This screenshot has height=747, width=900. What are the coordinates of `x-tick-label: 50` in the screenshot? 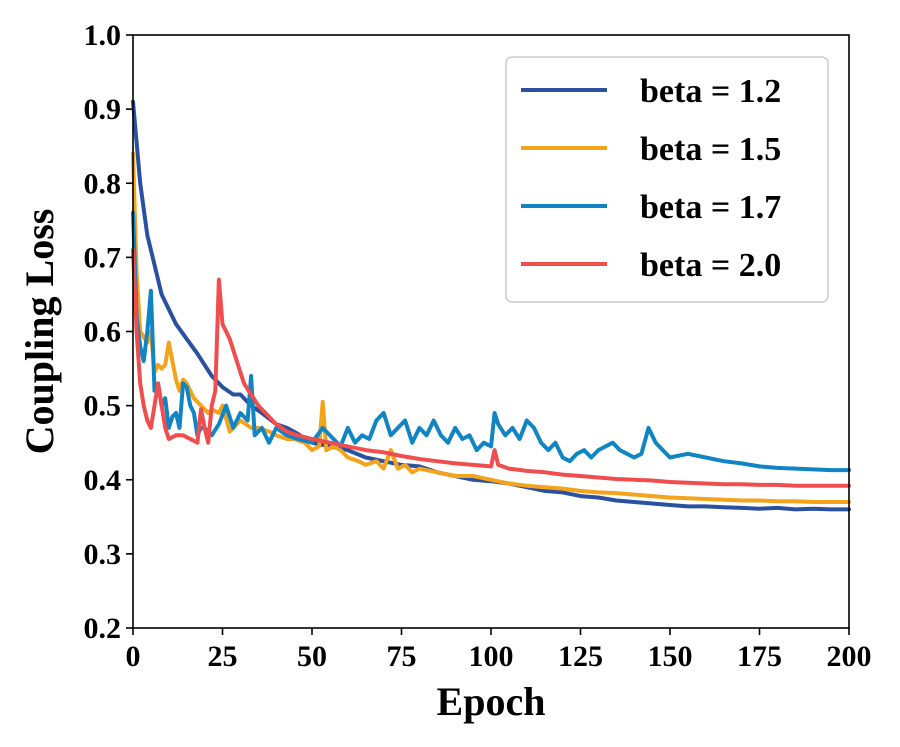 It's located at (312, 656).